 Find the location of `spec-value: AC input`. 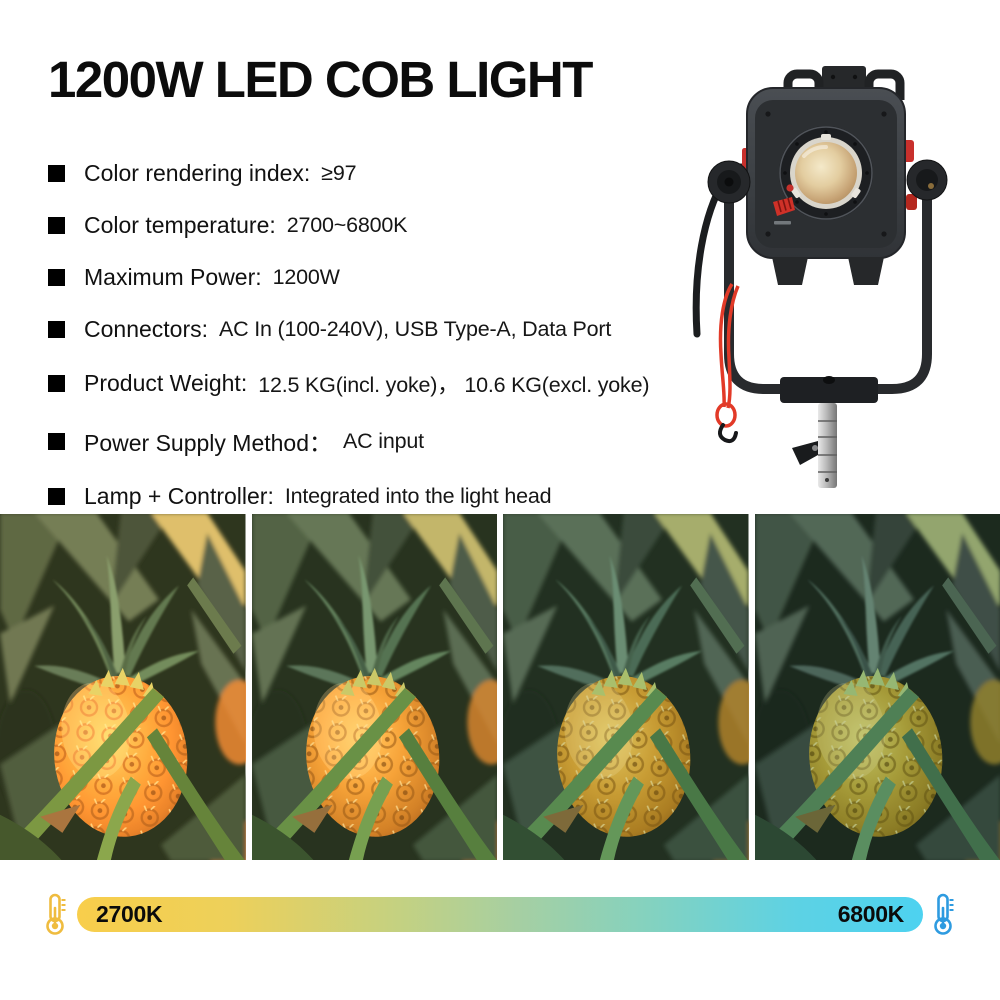

spec-value: AC input is located at coordinates (383, 440).